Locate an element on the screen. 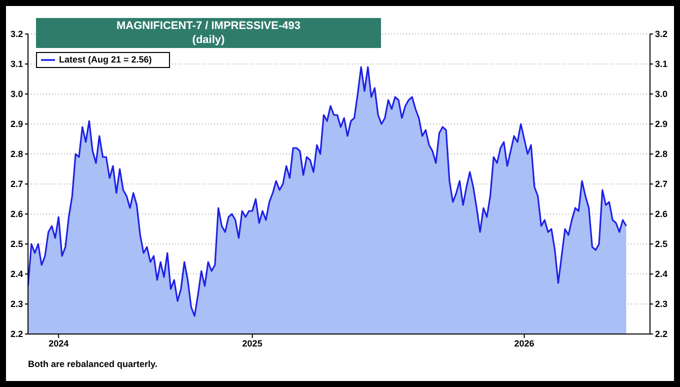 This screenshot has width=680, height=387. legend-label: Latest (Aug 21 = 2.56) is located at coordinates (105, 59).